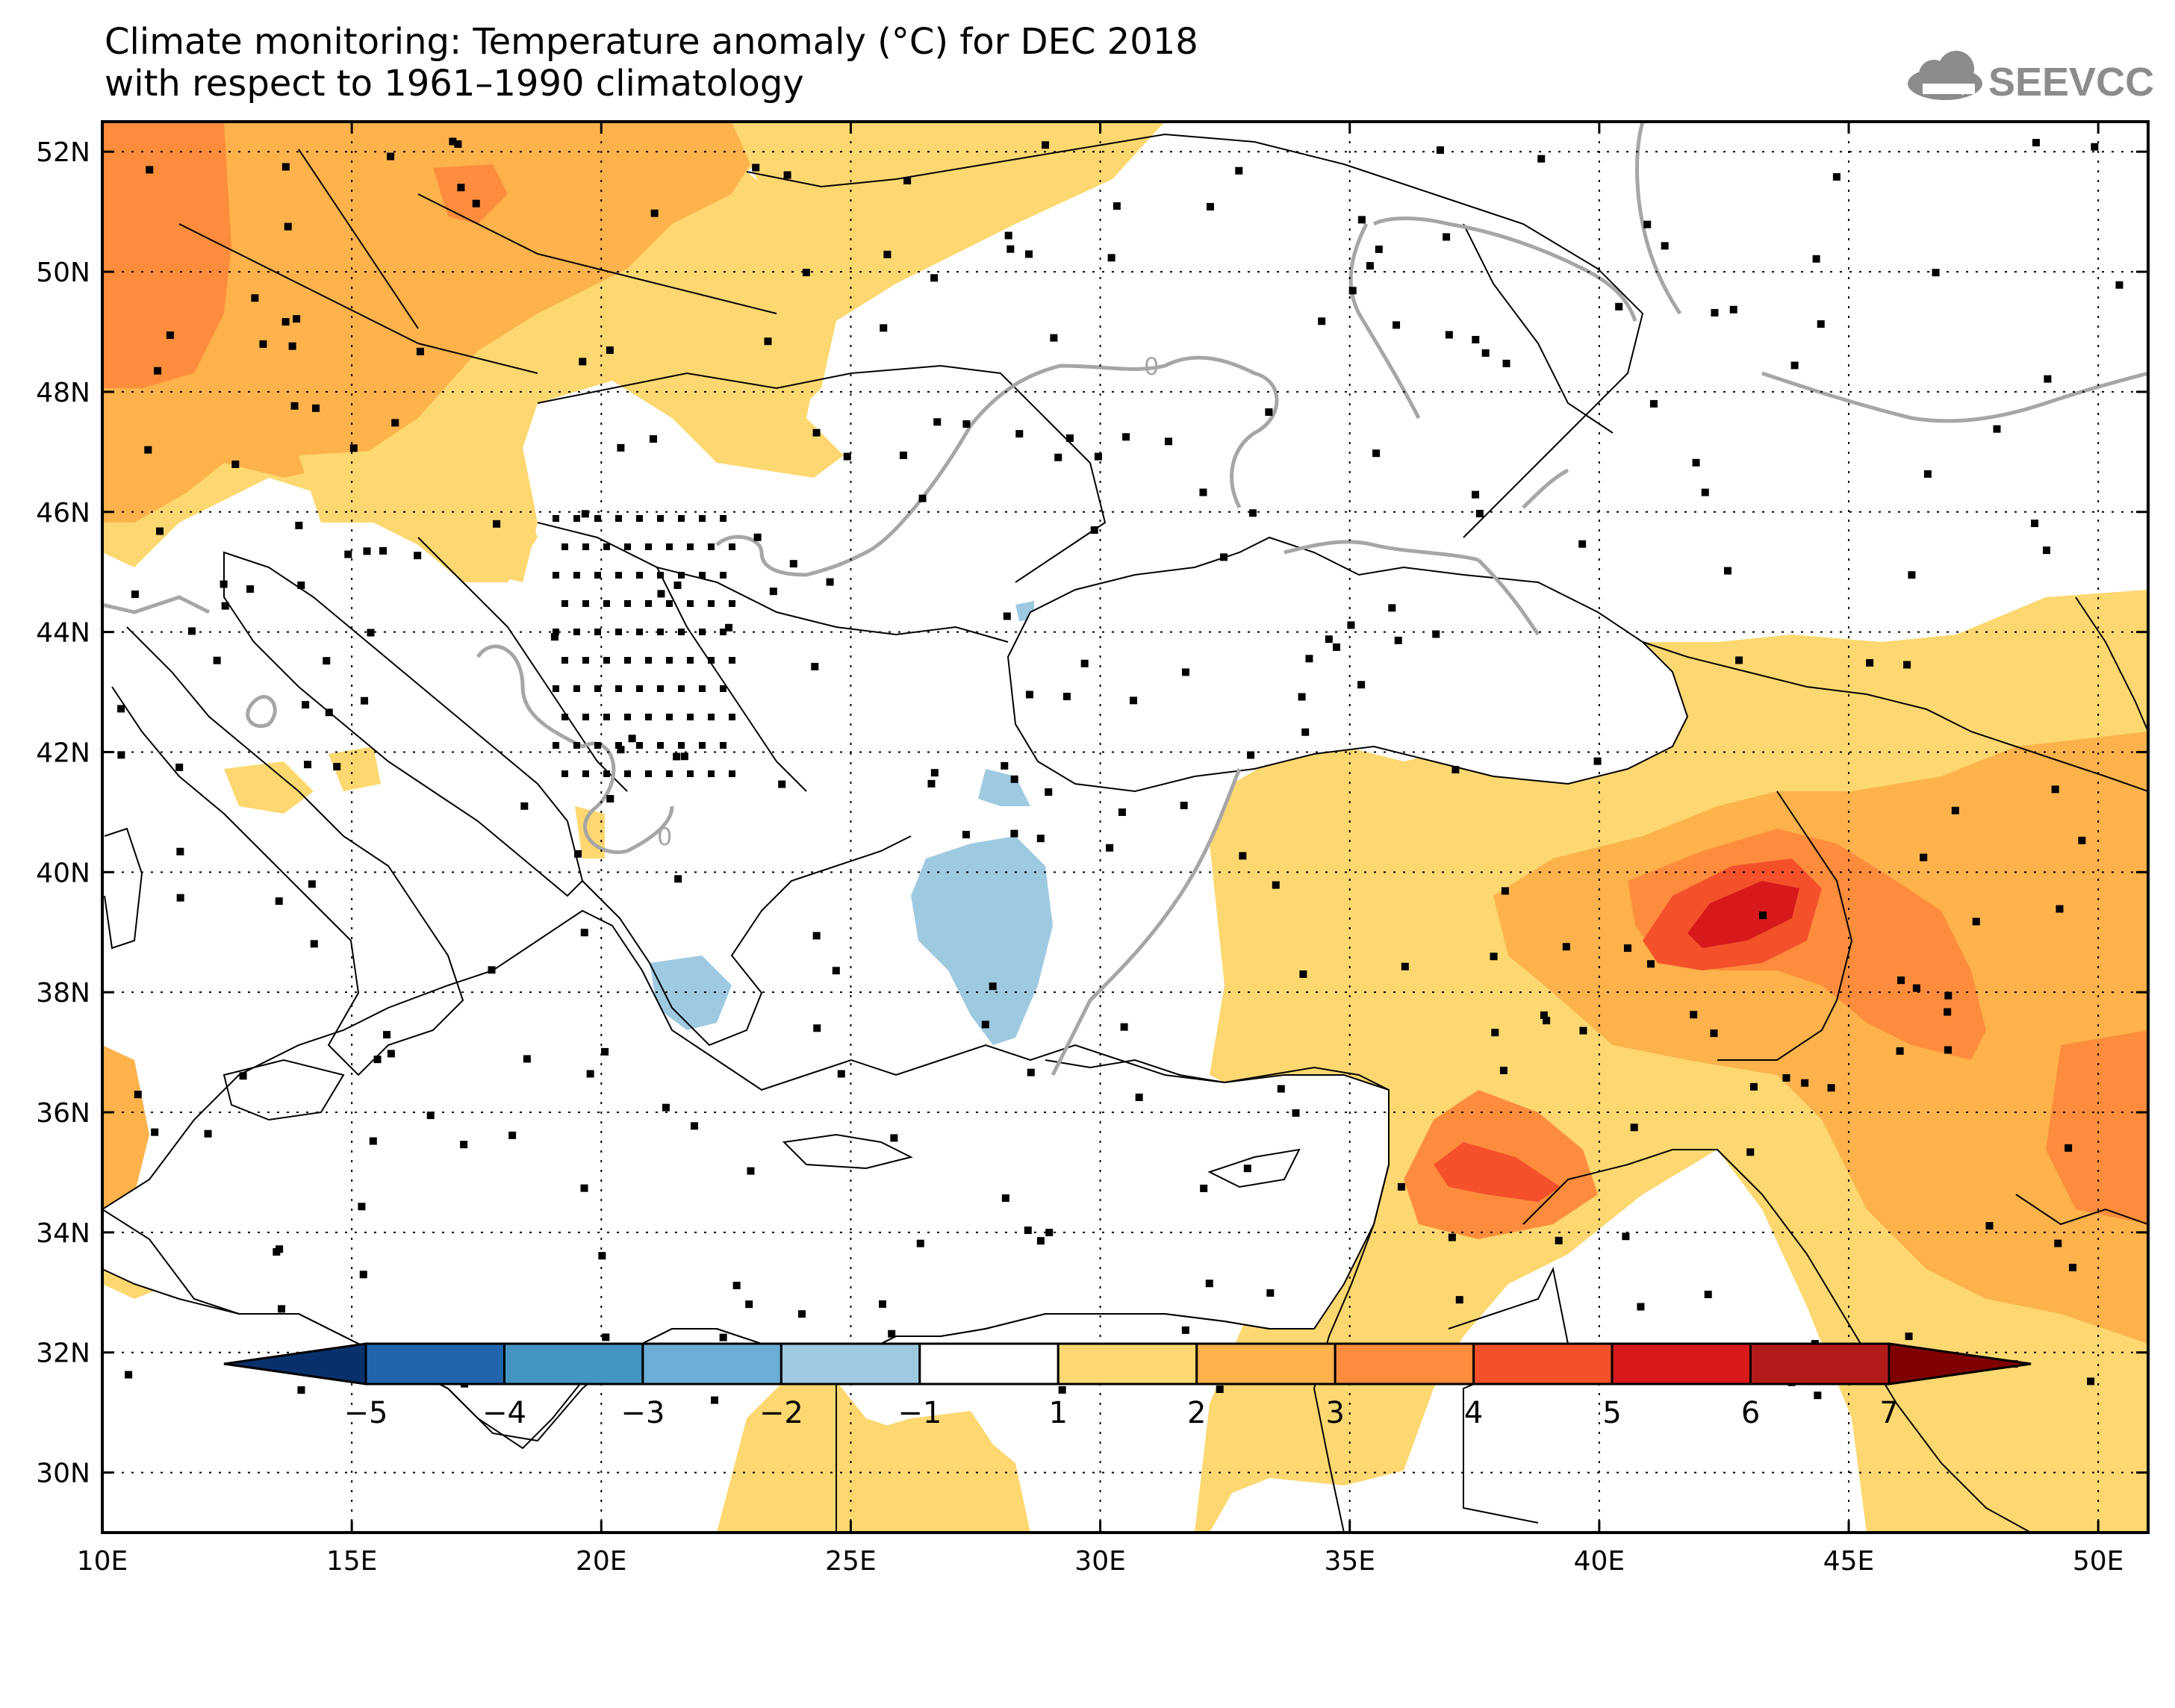 This screenshot has width=2175, height=1708. What do you see at coordinates (1351, 1311) in the screenshot?
I see `levant-coast` at bounding box center [1351, 1311].